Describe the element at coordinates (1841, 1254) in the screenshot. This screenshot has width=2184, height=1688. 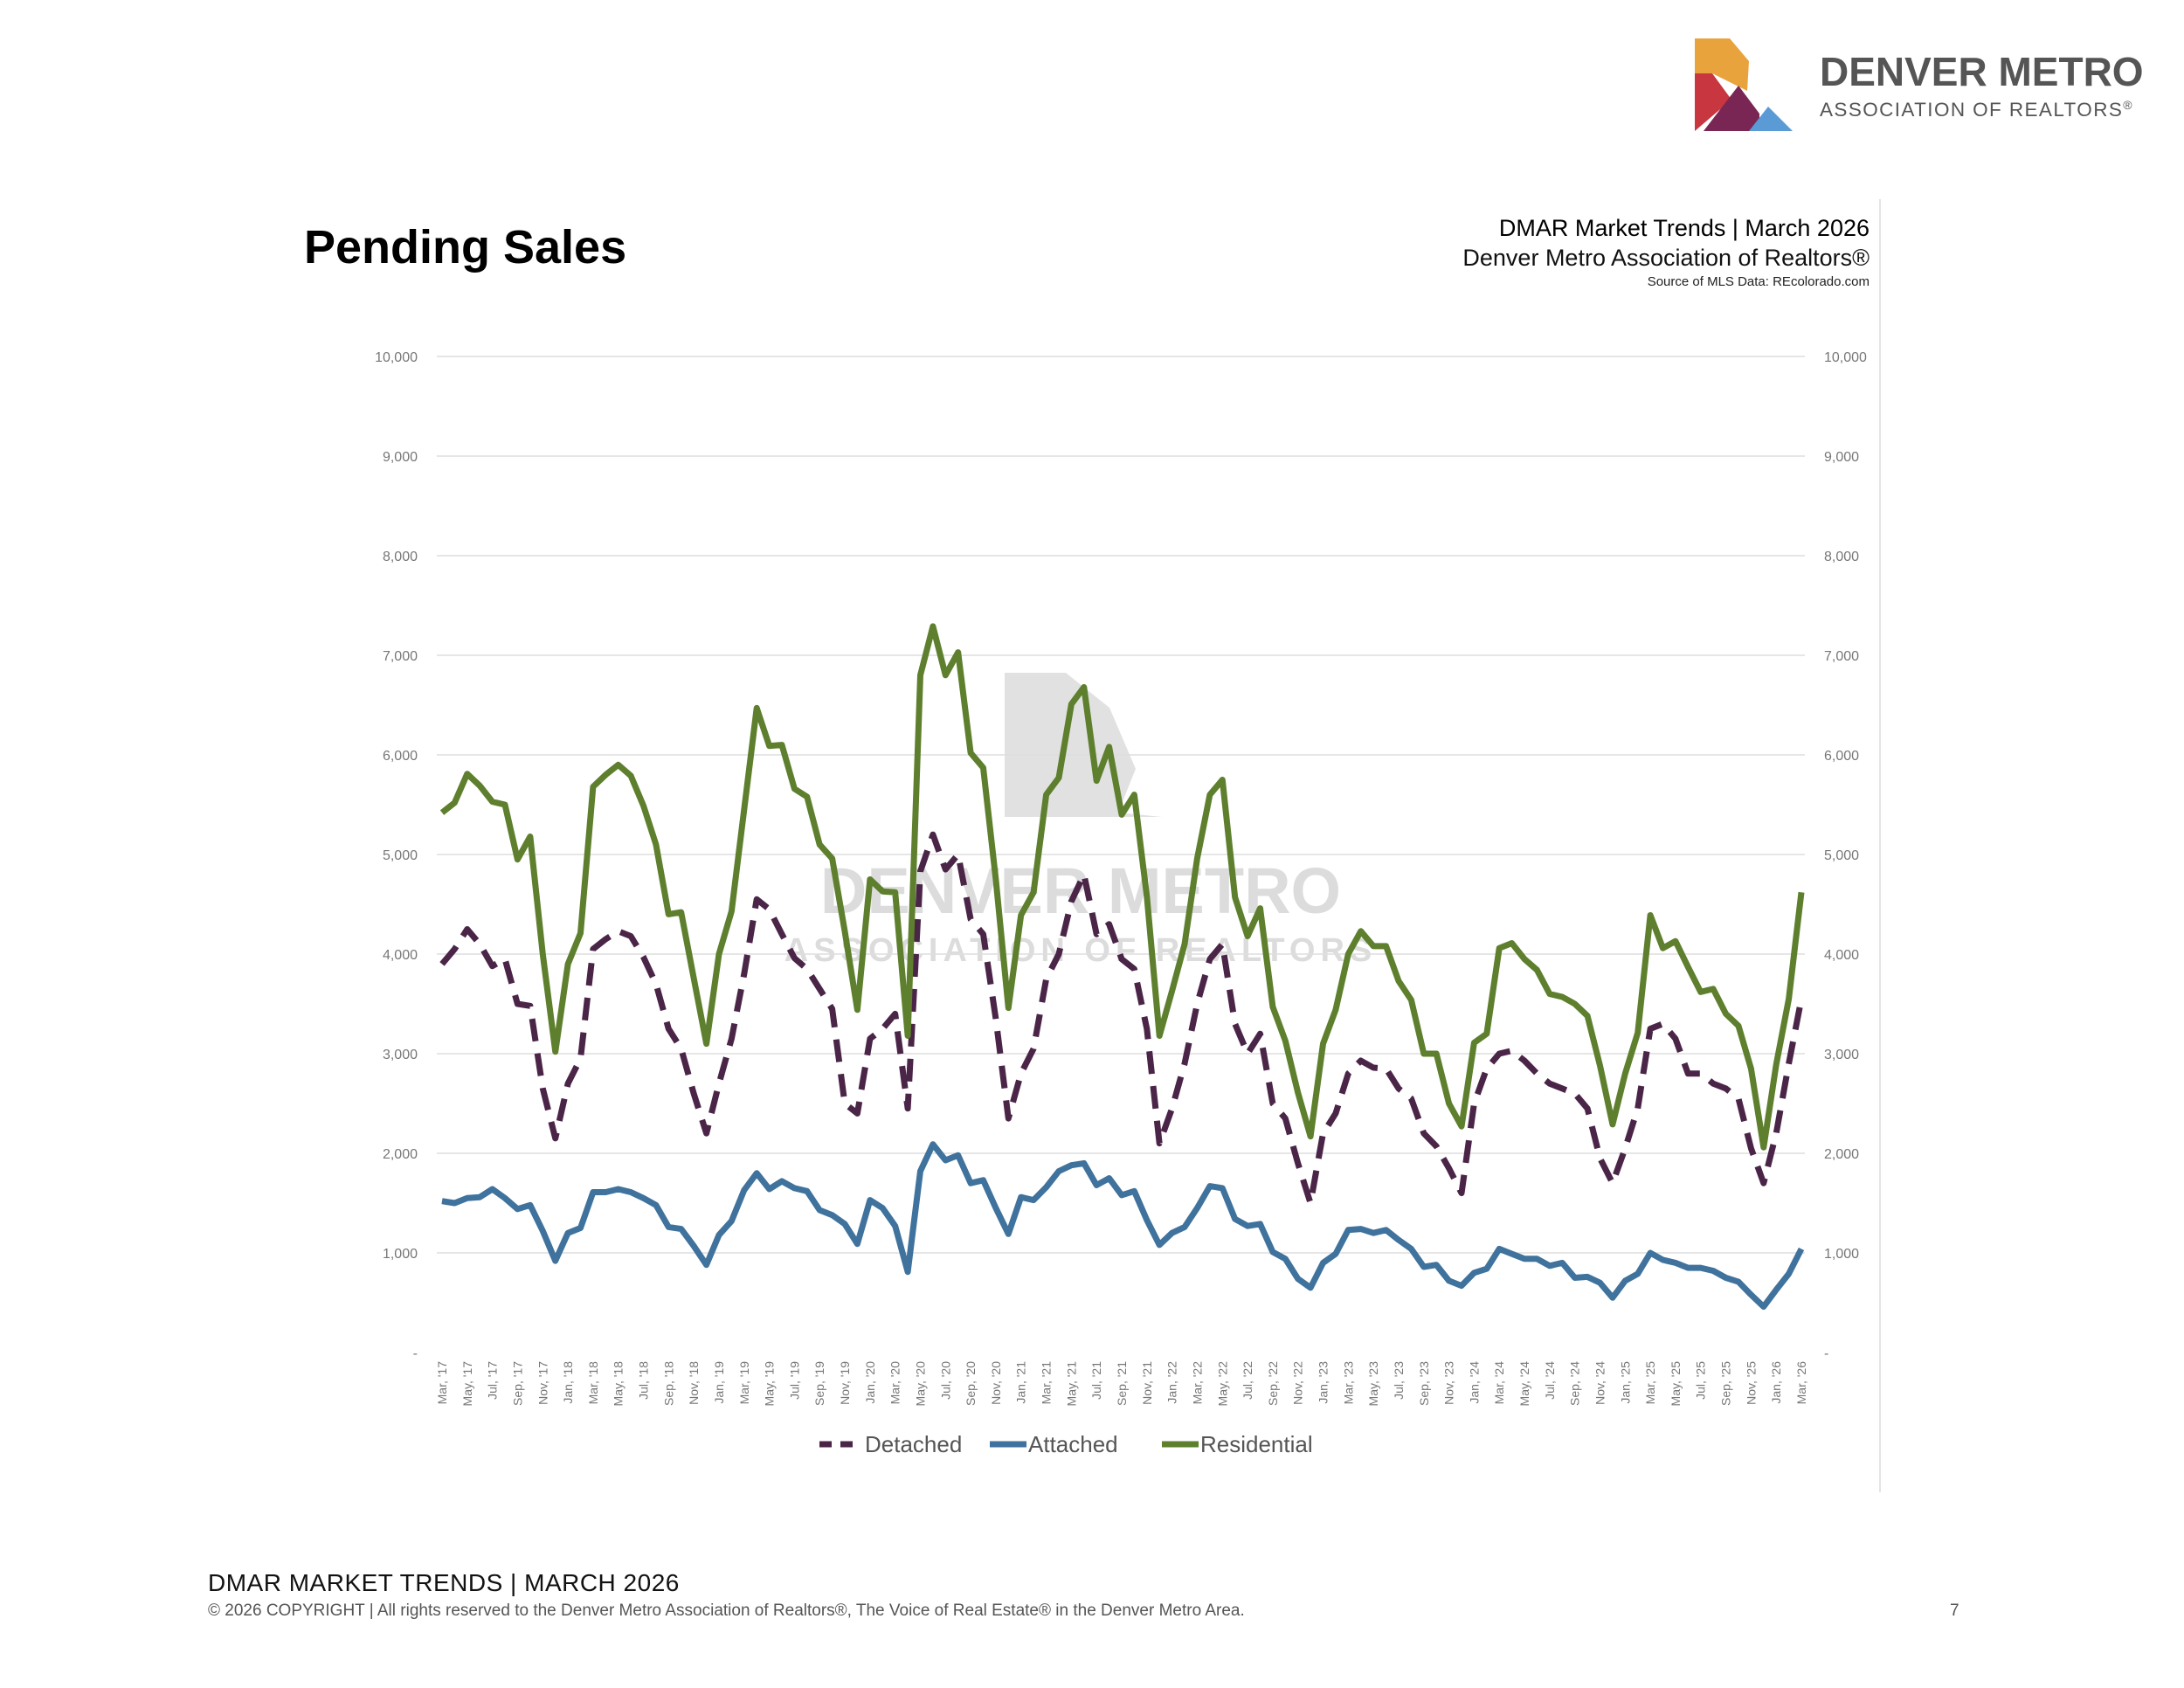
I see `y-tick-label-right: 1,000` at that location.